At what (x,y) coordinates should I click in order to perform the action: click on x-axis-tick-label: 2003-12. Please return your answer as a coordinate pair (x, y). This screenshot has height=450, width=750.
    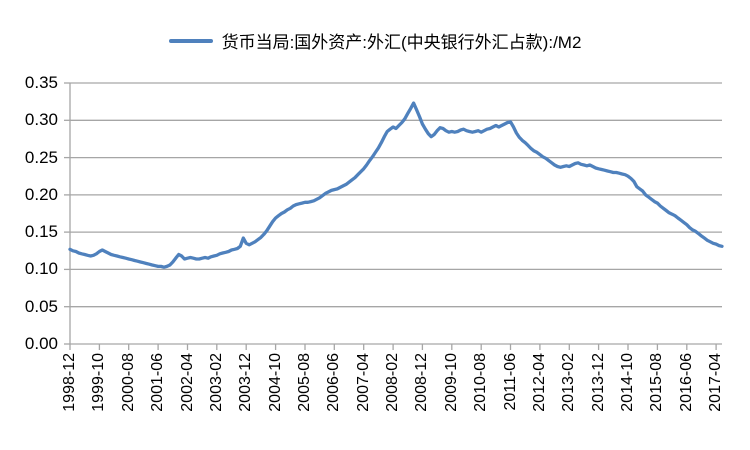
    Looking at the image, I should click on (246, 382).